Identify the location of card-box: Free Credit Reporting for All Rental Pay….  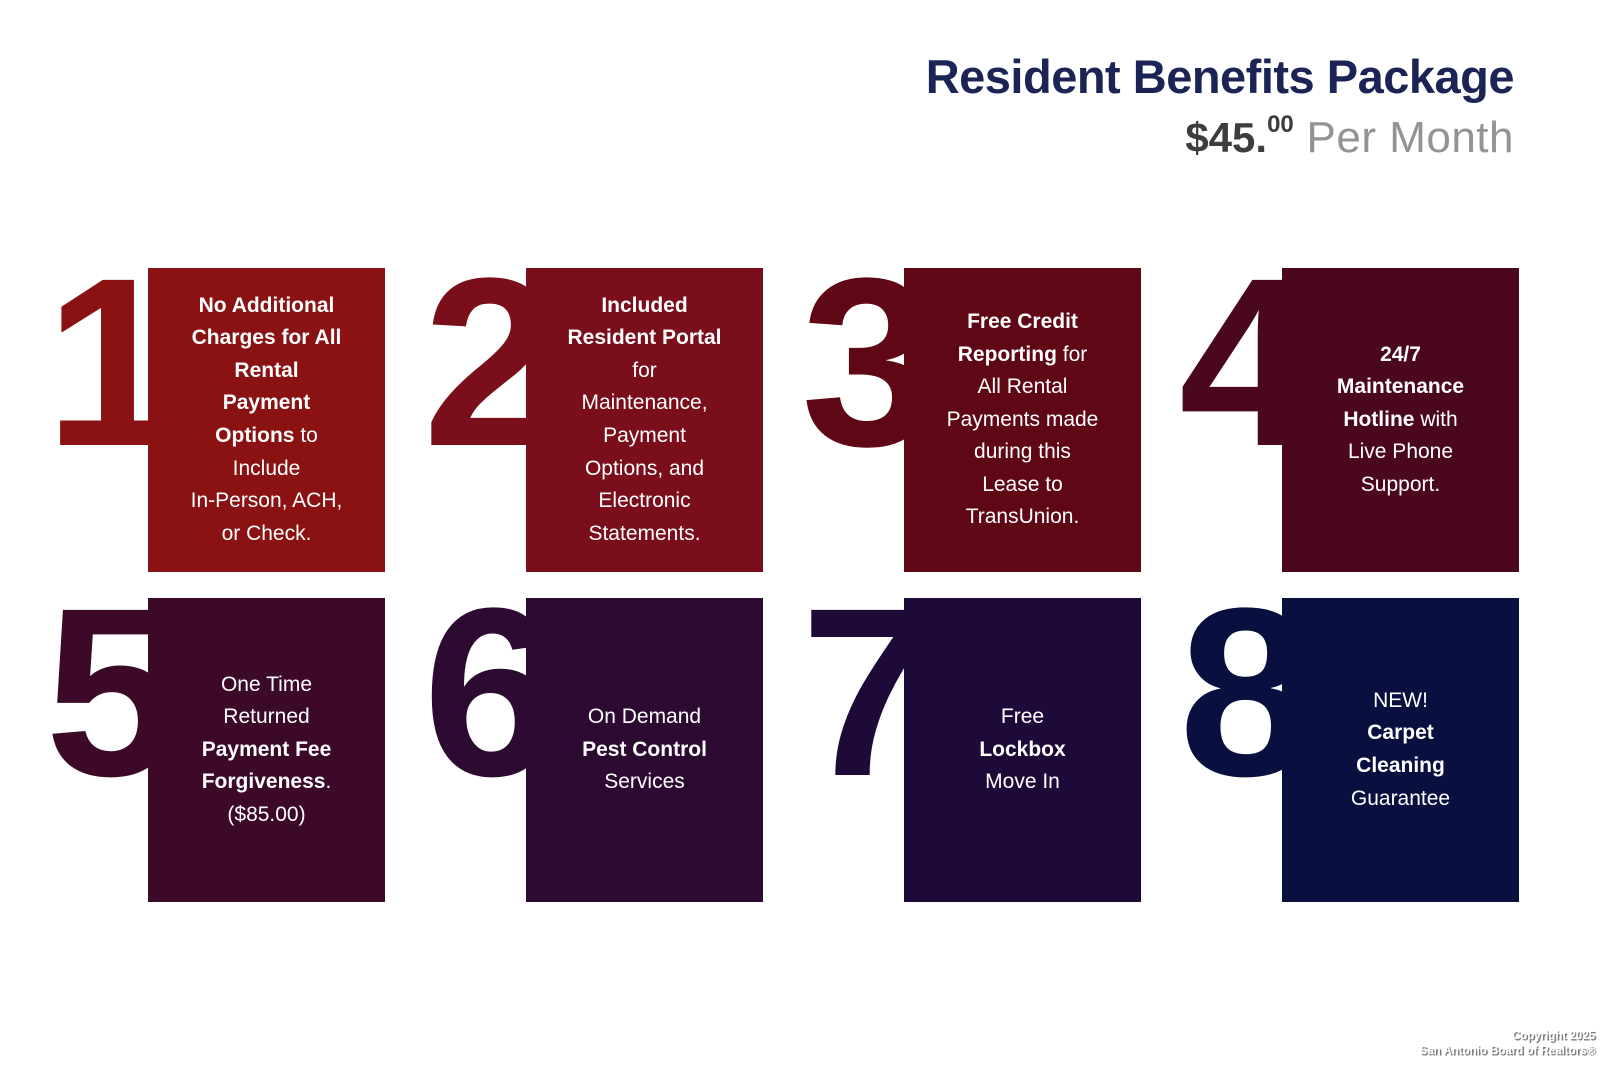
(1022, 420).